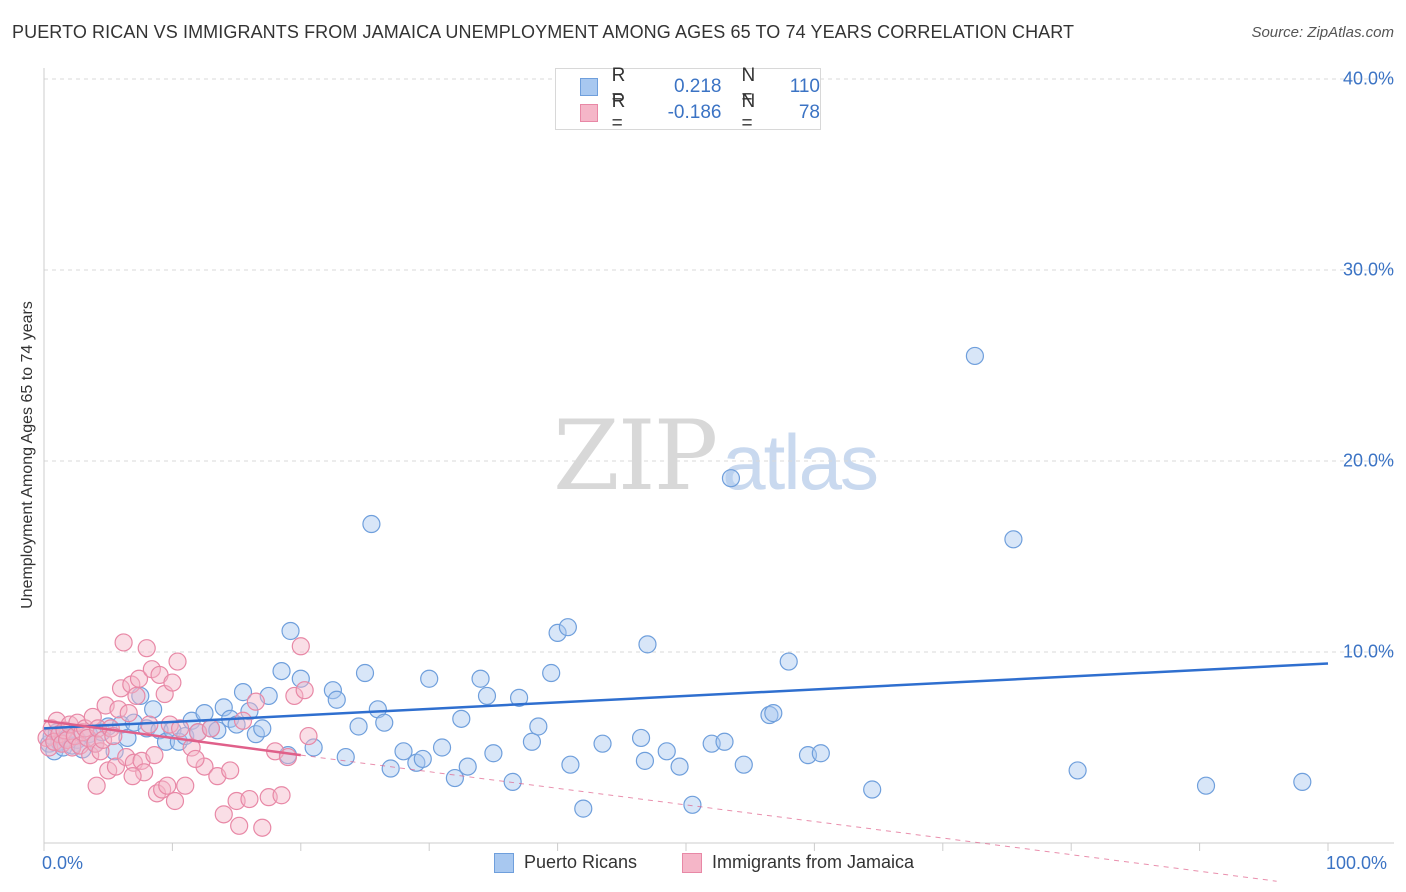 This screenshot has width=1406, height=892. Describe the element at coordinates (800, 462) in the screenshot. I see `watermark-atlas: atlas` at that location.